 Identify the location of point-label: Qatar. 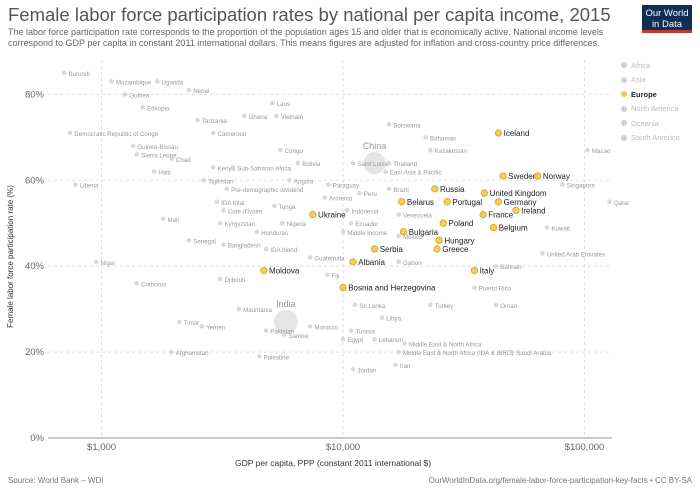
(621, 203).